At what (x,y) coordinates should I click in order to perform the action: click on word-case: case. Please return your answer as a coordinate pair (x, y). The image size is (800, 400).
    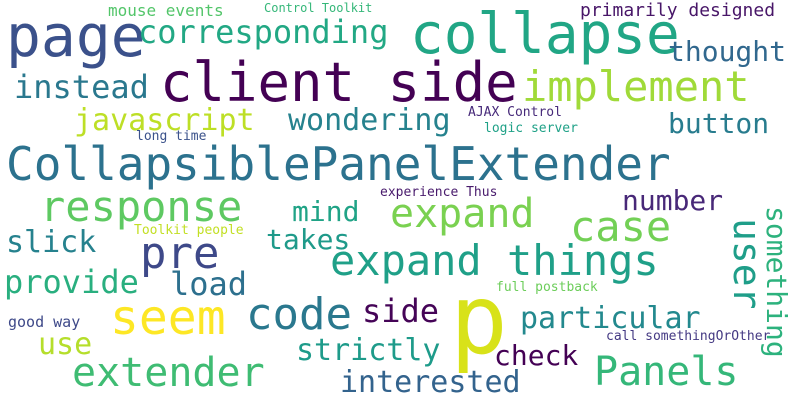
    Looking at the image, I should click on (621, 226).